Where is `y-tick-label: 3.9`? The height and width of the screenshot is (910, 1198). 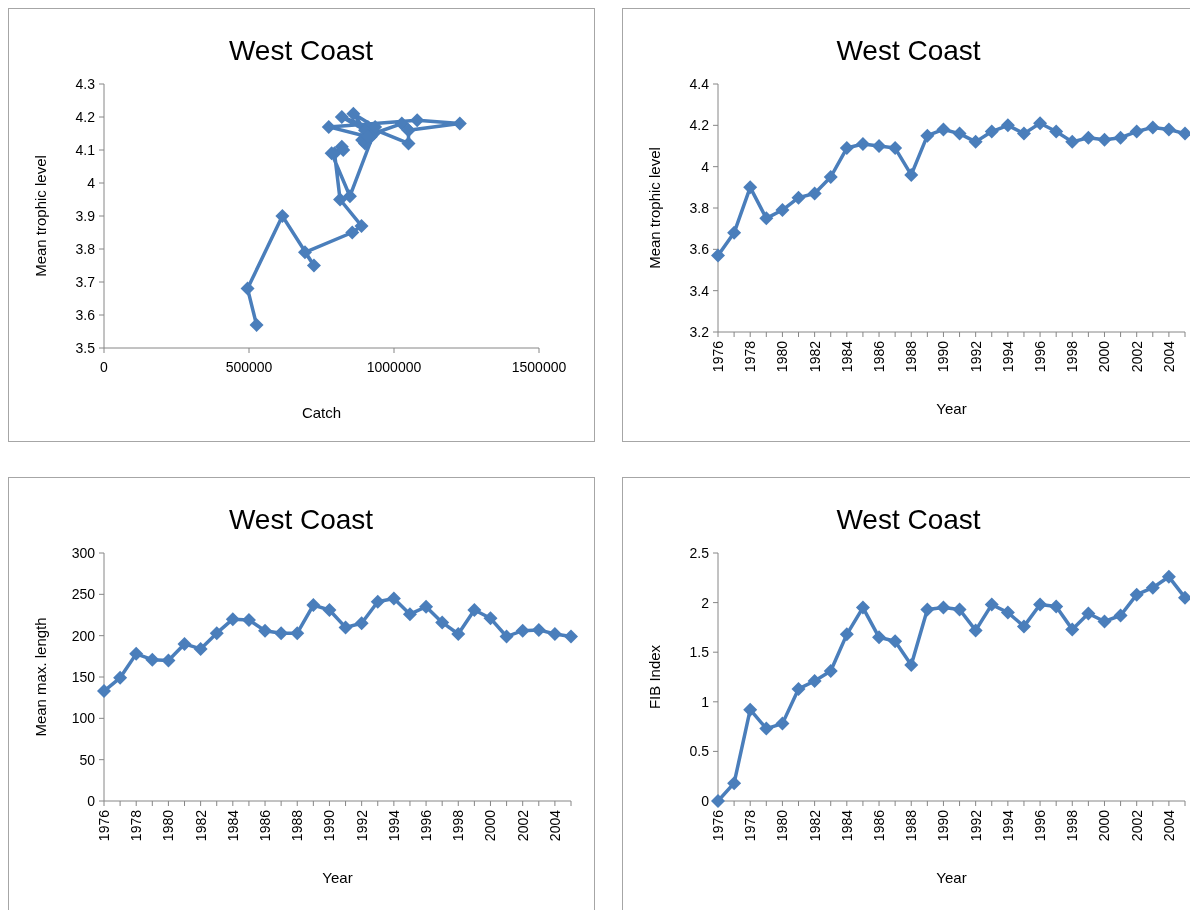 y-tick-label: 3.9 is located at coordinates (85, 215).